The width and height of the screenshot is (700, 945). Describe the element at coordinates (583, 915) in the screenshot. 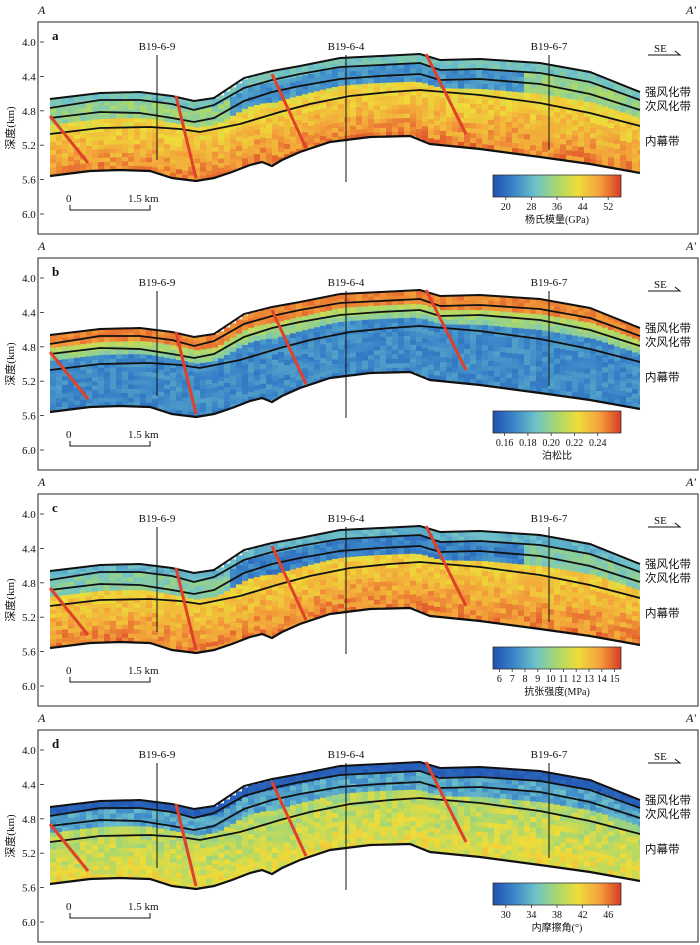

I see `colorbar-tick-42: 42` at that location.